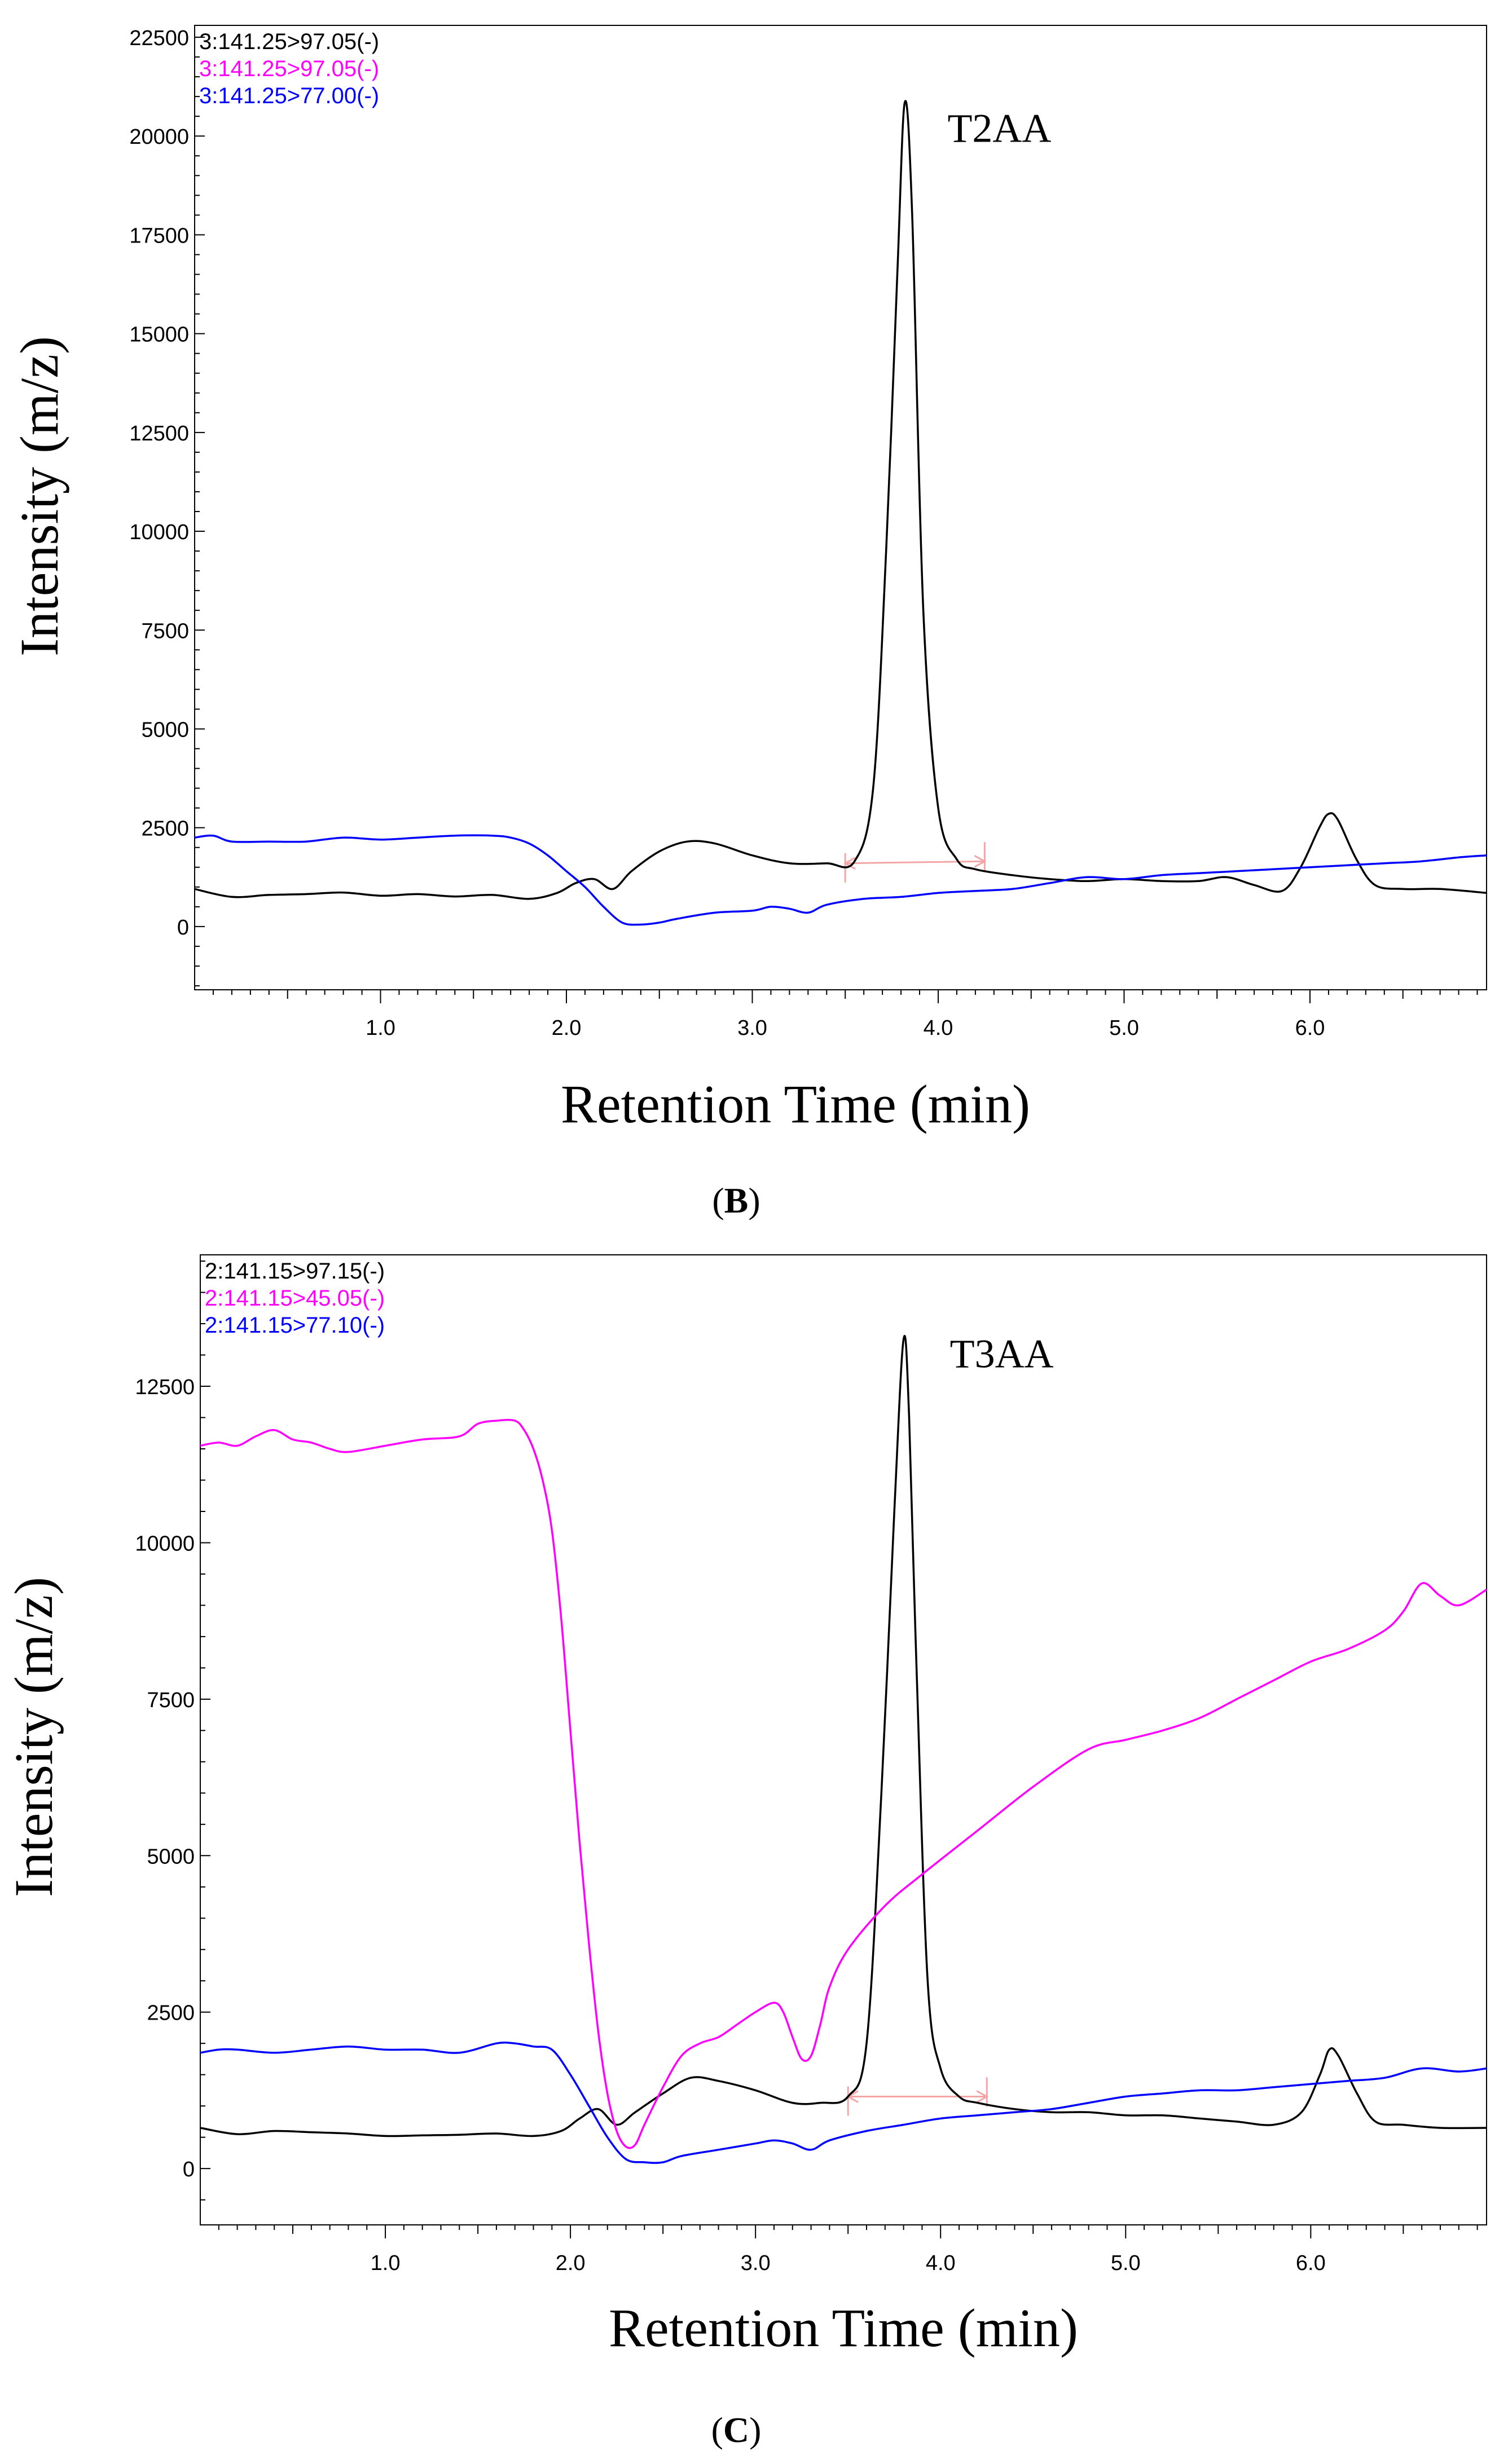  What do you see at coordinates (295, 1271) in the screenshot?
I see `legend-entry: 2:141.15>97.15(-)` at bounding box center [295, 1271].